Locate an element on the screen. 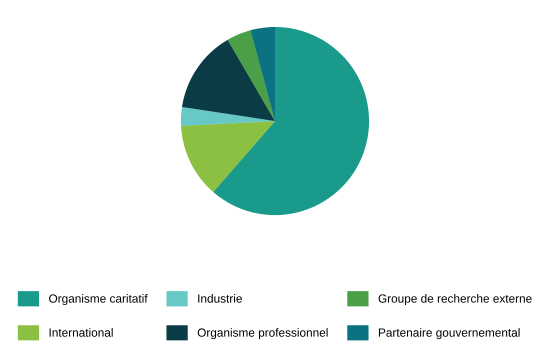  legend-label: International is located at coordinates (81, 332).